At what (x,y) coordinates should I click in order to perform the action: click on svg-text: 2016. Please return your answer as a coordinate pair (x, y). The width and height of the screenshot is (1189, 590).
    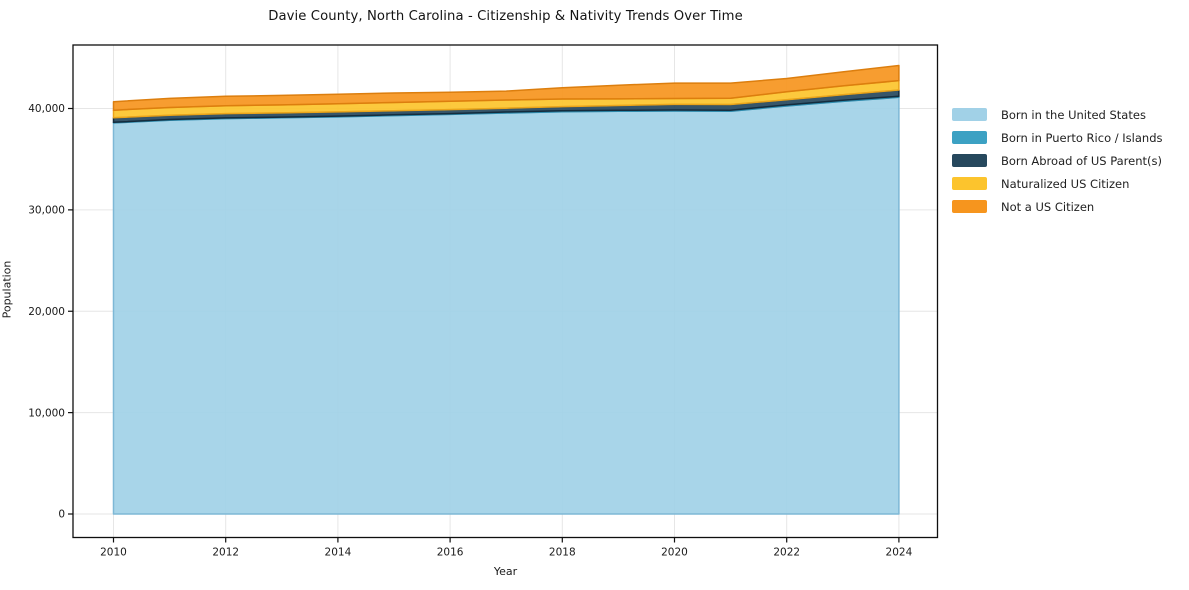
    Looking at the image, I should click on (450, 553).